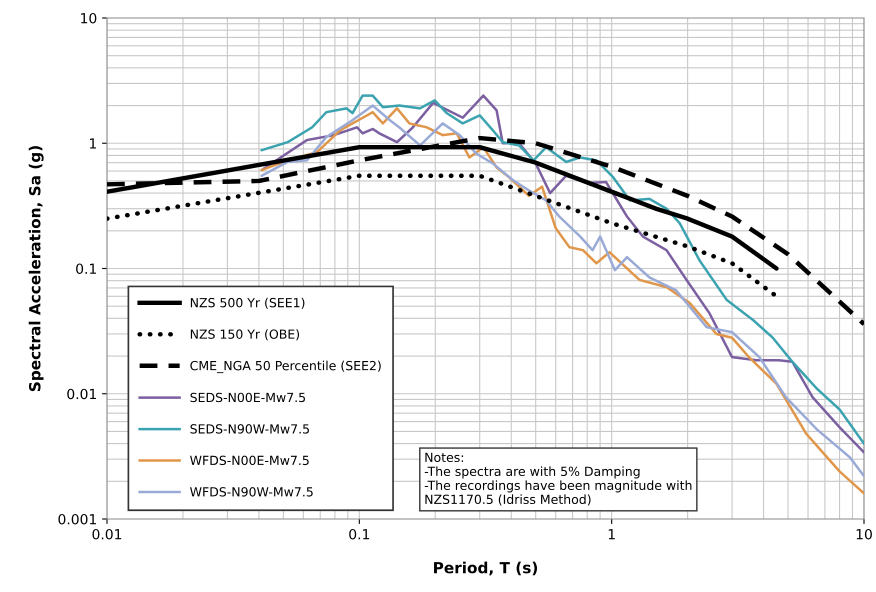  What do you see at coordinates (251, 492) in the screenshot?
I see `legend-label: WFDS-N90W-Mw7.5` at bounding box center [251, 492].